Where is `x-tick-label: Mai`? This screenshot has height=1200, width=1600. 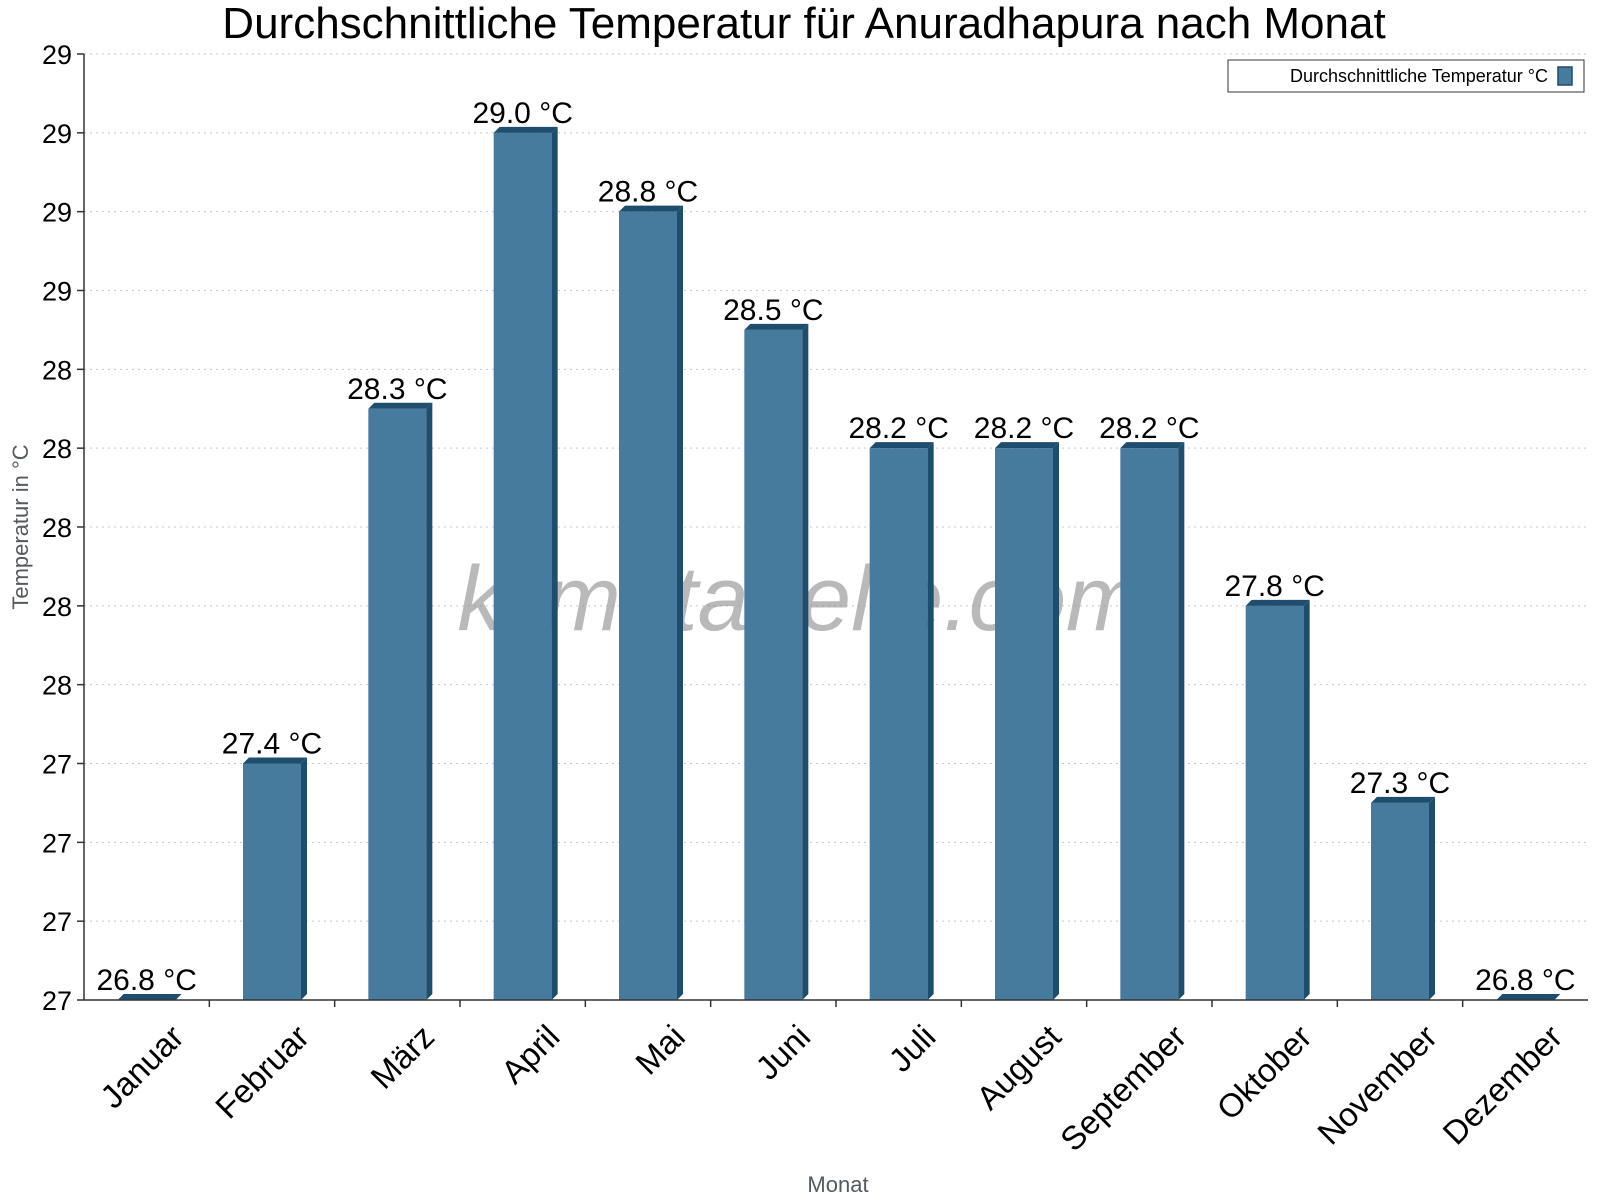
x-tick-label: Mai is located at coordinates (660, 1050).